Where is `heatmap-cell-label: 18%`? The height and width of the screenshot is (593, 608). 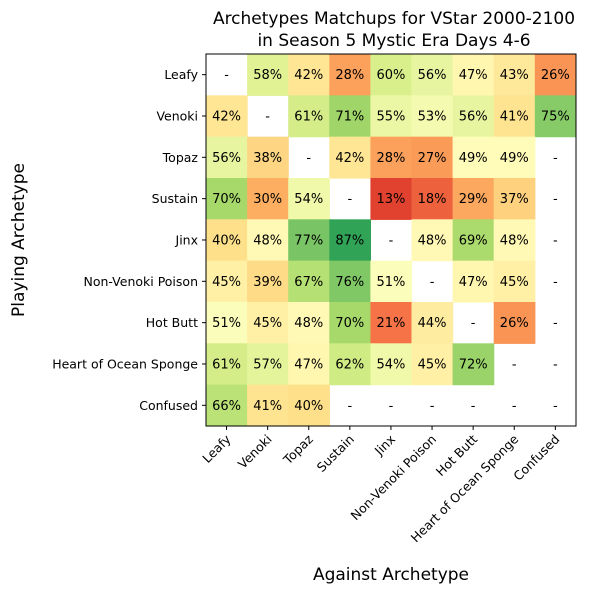
heatmap-cell-label: 18% is located at coordinates (432, 199).